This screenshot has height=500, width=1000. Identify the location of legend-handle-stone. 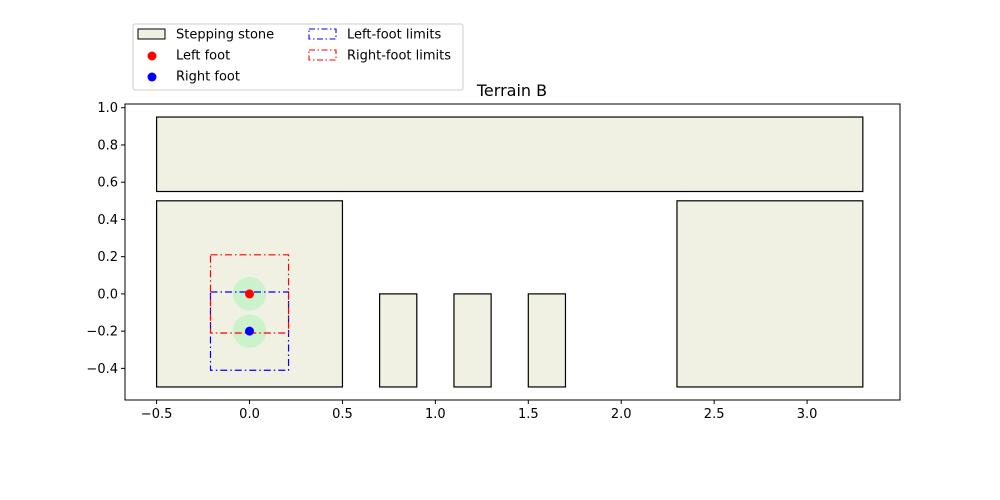
(151, 34).